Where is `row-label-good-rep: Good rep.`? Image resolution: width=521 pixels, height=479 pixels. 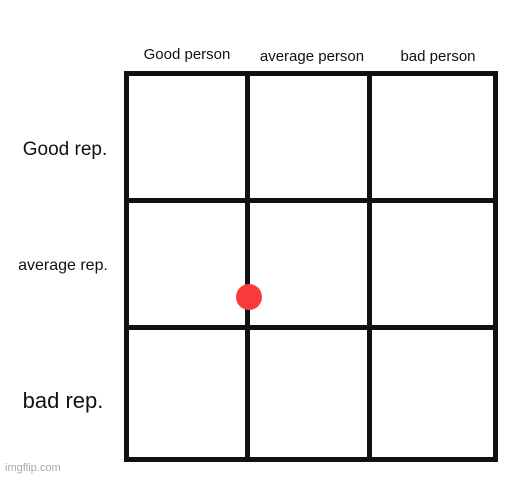 row-label-good-rep: Good rep. is located at coordinates (65, 149).